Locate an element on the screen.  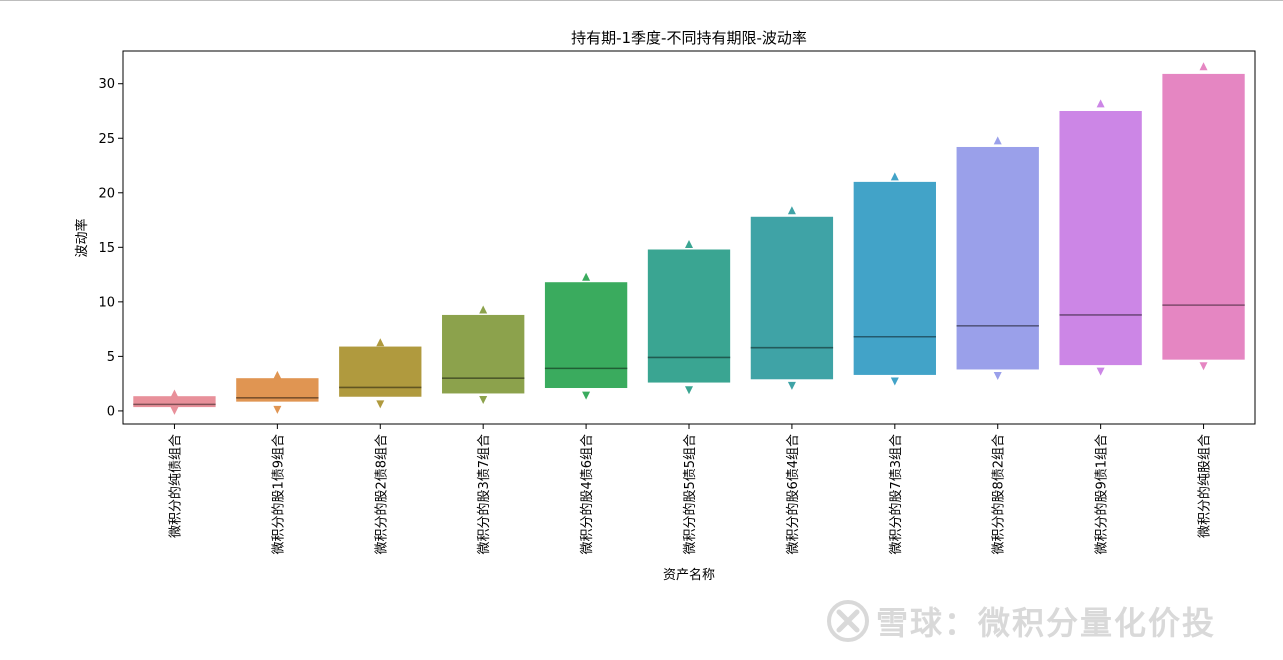
x-tick-label: 微积分的股3债7组合 is located at coordinates (484, 494).